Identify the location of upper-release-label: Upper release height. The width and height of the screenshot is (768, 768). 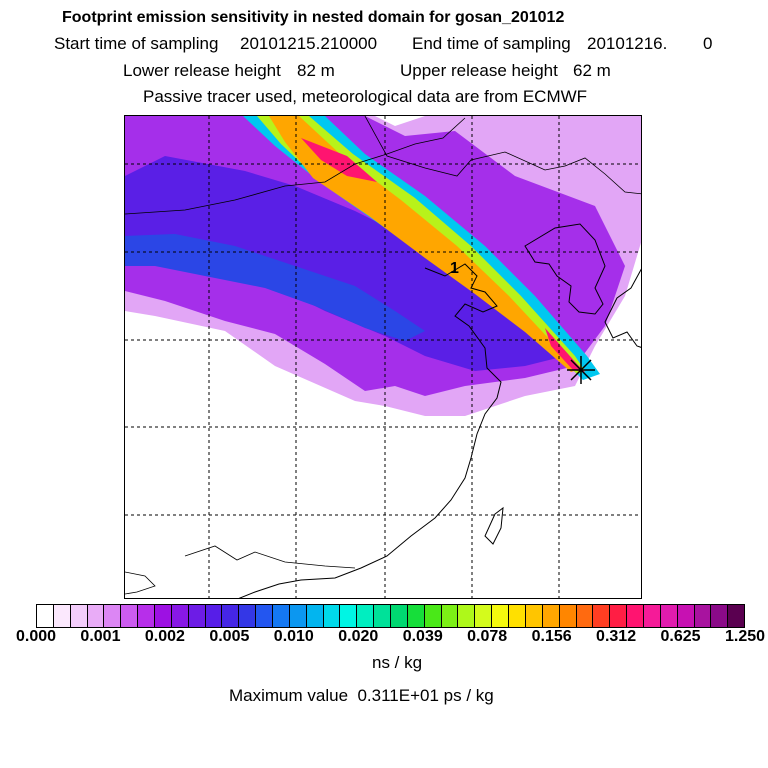
(479, 70).